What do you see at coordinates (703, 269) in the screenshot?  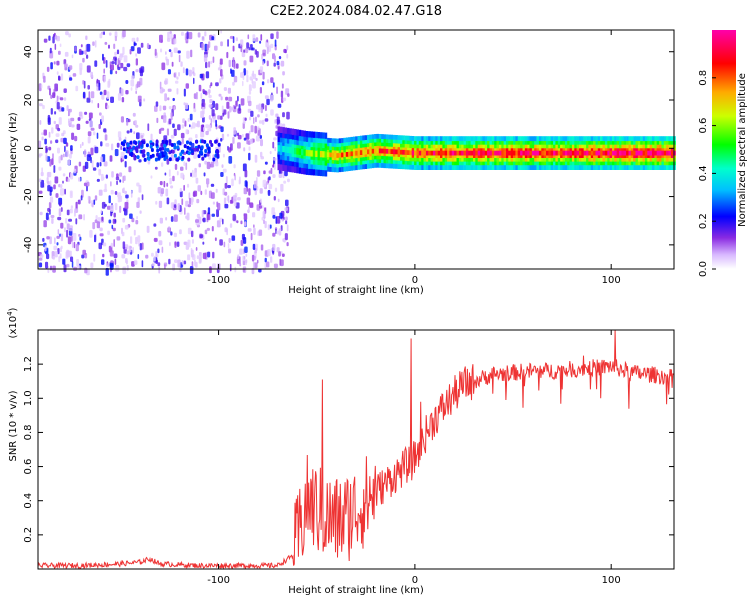 I see `colorbar-tick-label: 0.0` at bounding box center [703, 269].